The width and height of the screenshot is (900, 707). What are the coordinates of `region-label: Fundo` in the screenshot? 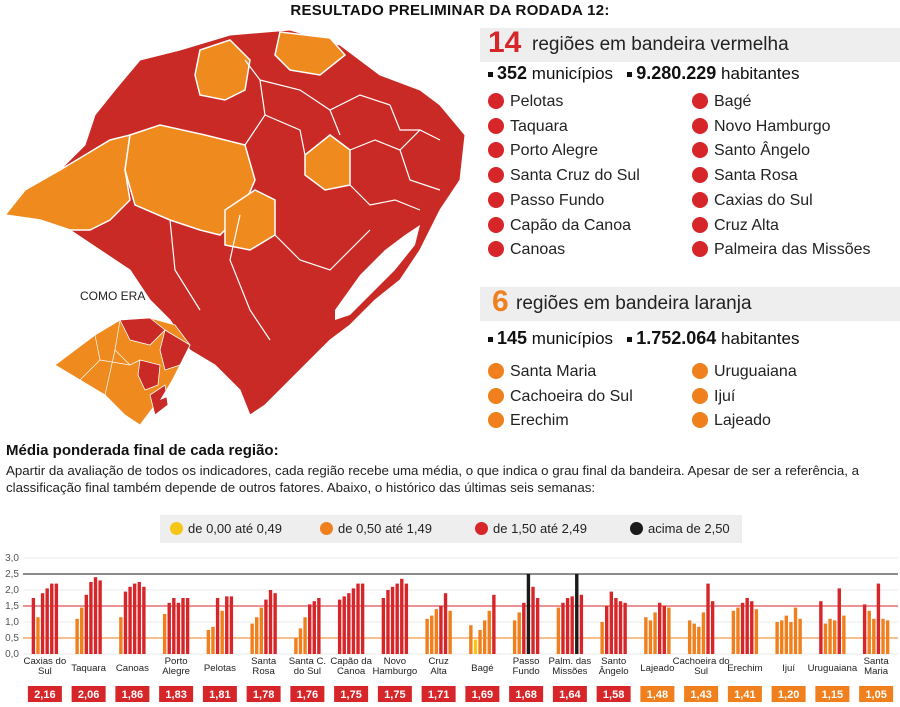 It's located at (526, 671).